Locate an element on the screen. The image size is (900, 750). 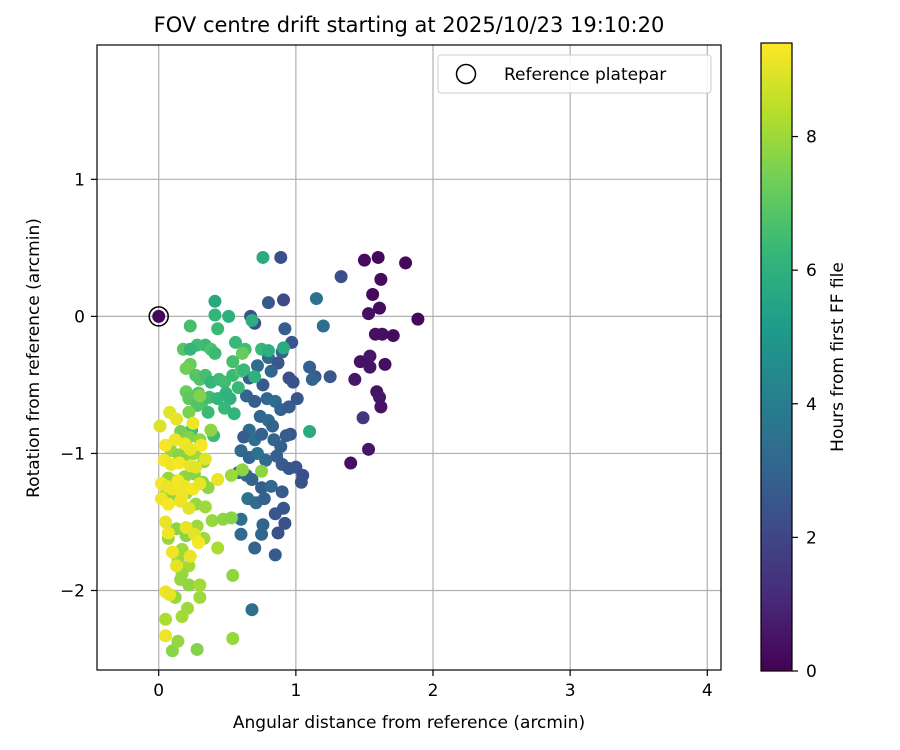
x-axis-ticks: 0 1 2 3 4 is located at coordinates (433, 685).